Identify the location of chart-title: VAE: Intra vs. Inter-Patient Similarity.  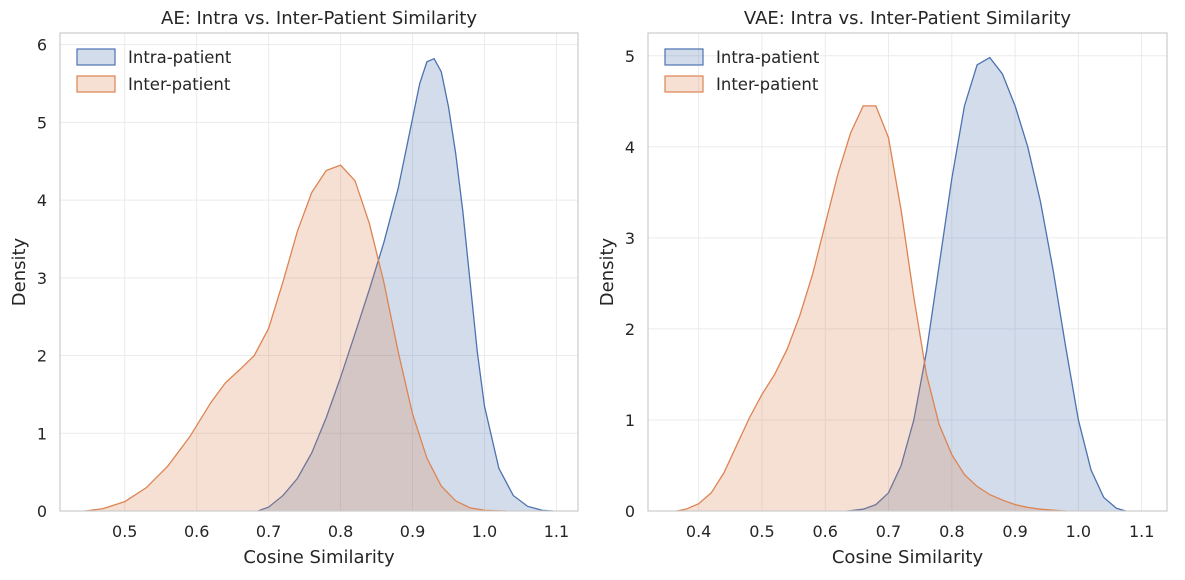
(907, 18).